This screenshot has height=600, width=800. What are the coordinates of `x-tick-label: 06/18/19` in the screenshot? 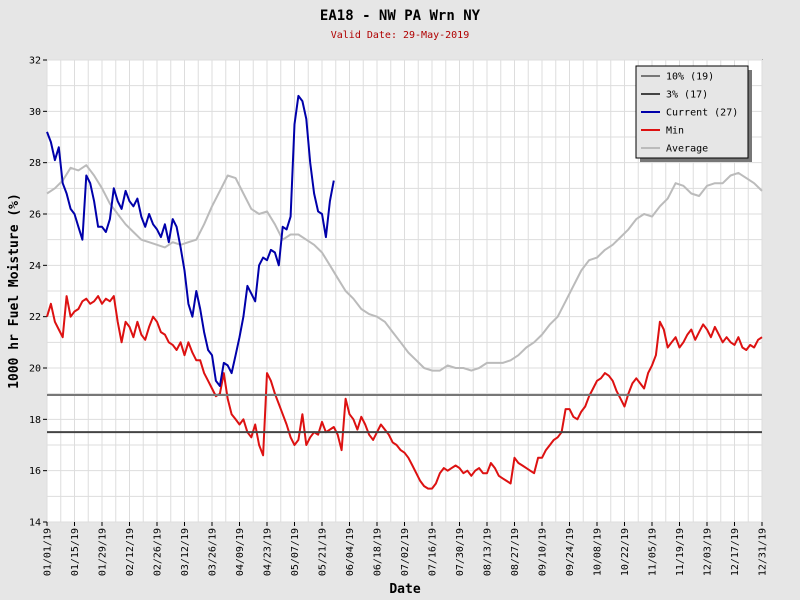 It's located at (378, 552).